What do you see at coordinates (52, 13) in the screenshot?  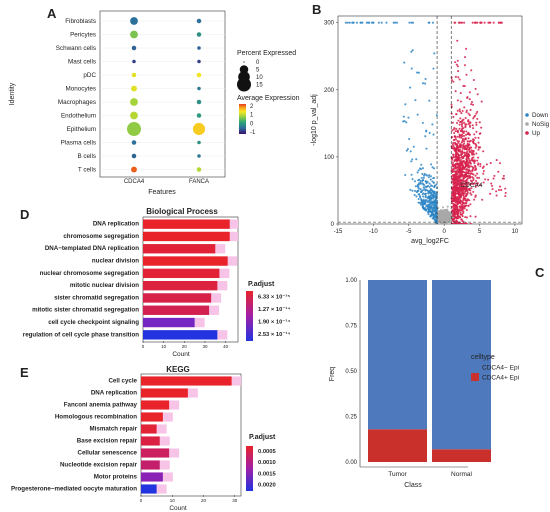 I see `panel-label-a: A` at bounding box center [52, 13].